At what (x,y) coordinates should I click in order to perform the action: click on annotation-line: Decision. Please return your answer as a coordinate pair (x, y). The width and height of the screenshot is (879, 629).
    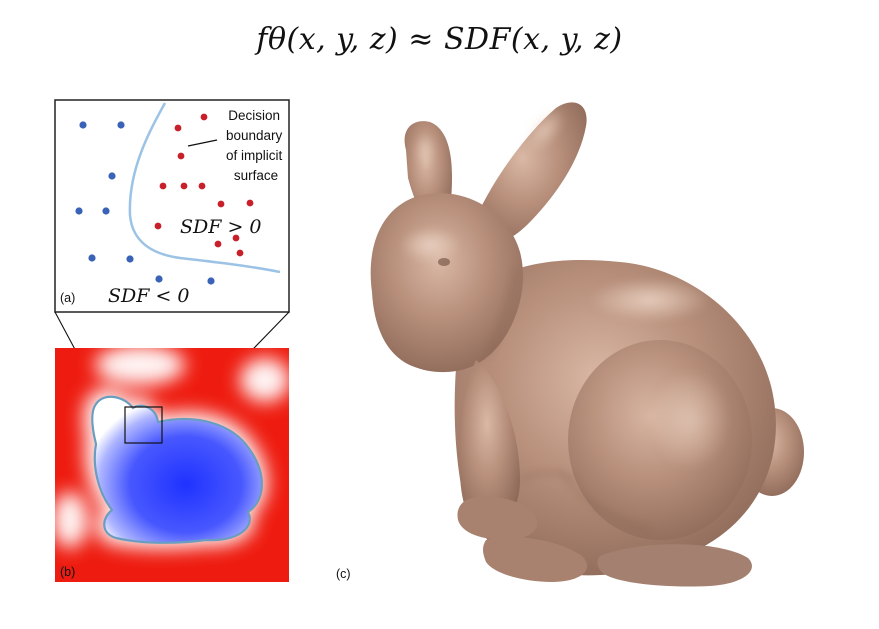
    Looking at the image, I should click on (254, 115).